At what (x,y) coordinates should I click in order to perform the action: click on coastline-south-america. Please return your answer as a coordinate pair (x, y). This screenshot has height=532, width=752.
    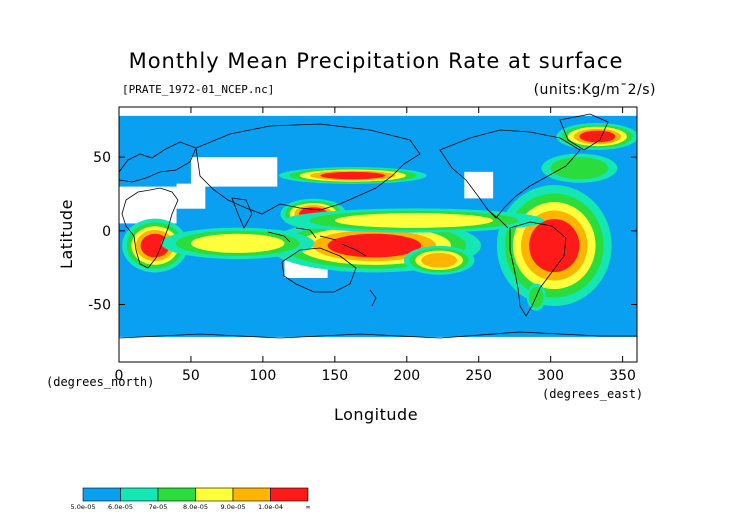
    Looking at the image, I should click on (538, 269).